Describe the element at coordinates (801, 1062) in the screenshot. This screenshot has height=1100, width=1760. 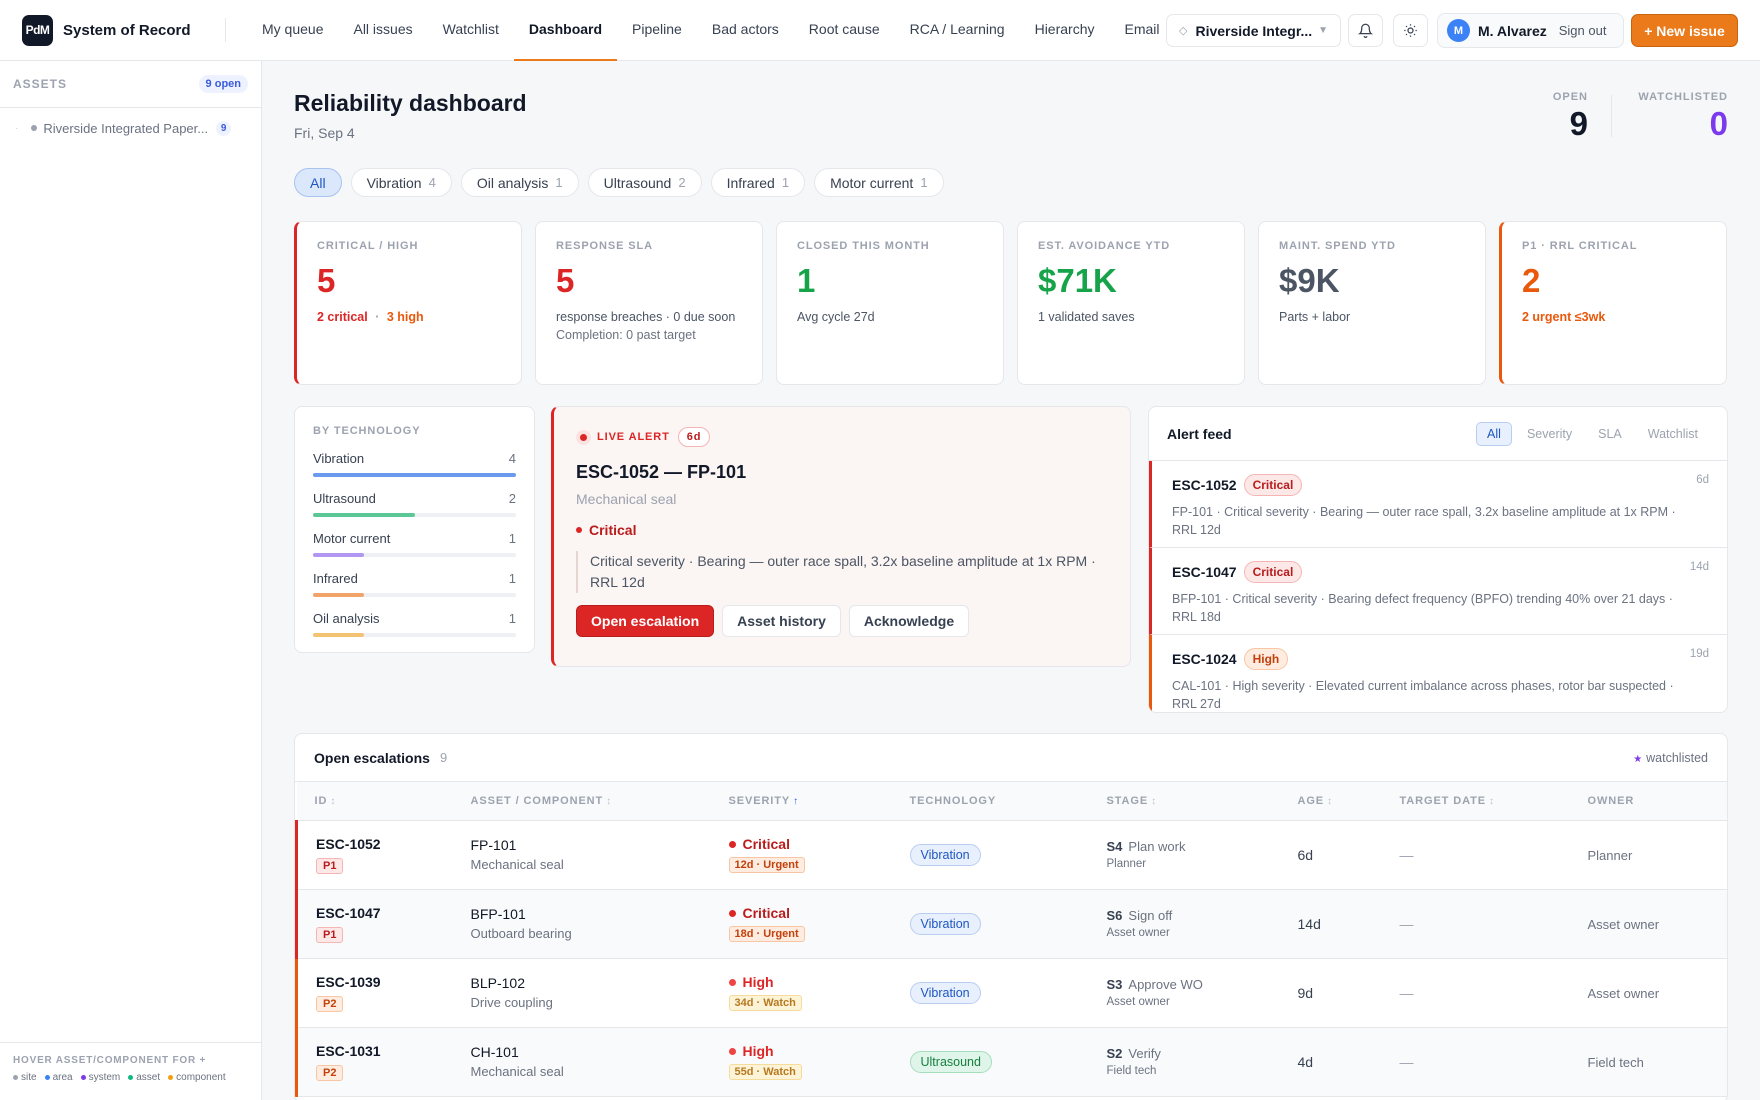
I see `cell-severity: High 55d · Watch` at that location.